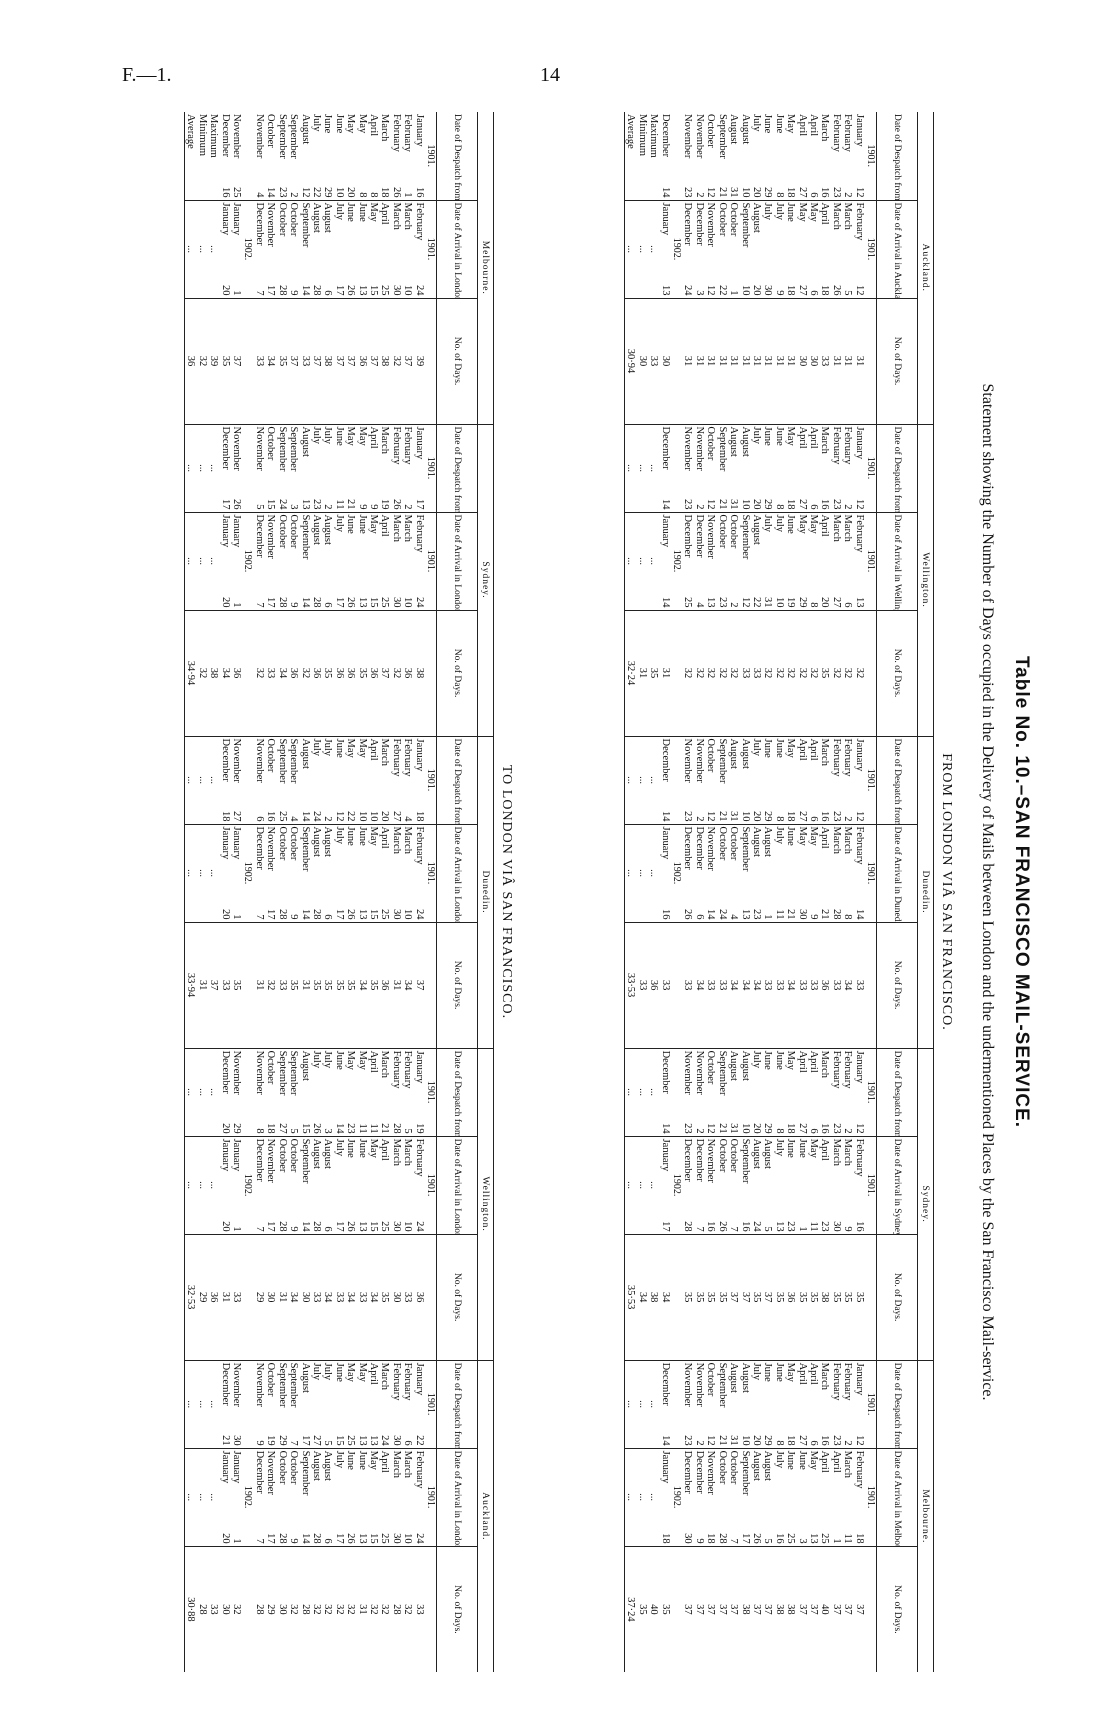  What do you see at coordinates (802, 1229) in the screenshot?
I see `from-arrival-day: 1` at bounding box center [802, 1229].